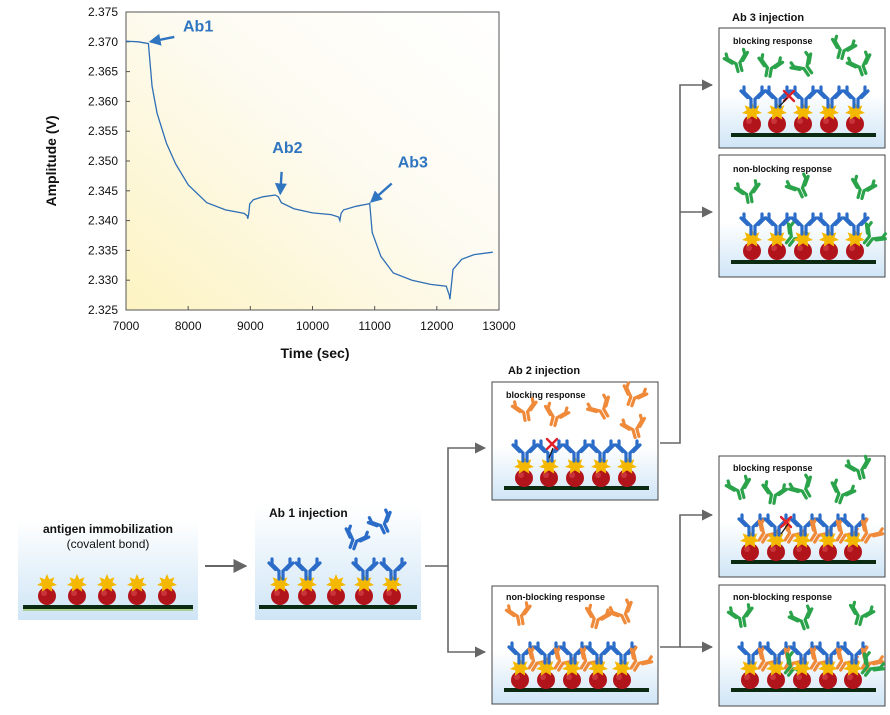 The image size is (890, 715). Describe the element at coordinates (103, 72) in the screenshot. I see `y-tick-label: 2.365` at that location.